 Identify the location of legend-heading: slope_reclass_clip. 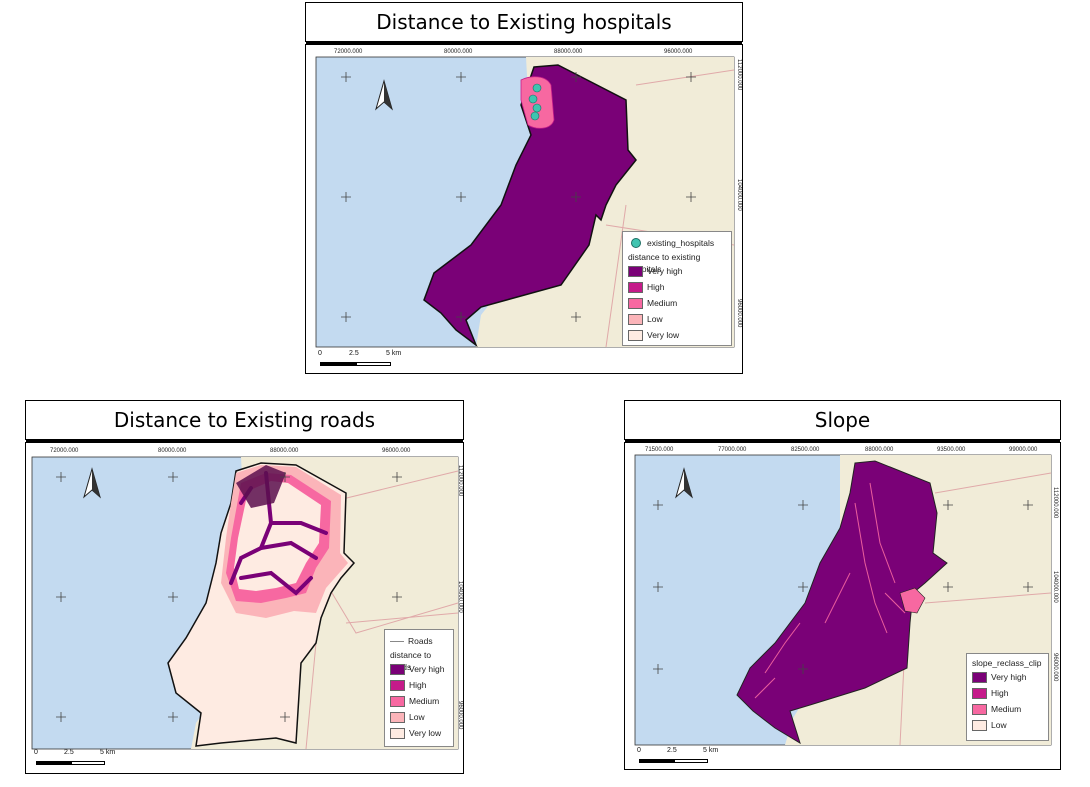
(1007, 663).